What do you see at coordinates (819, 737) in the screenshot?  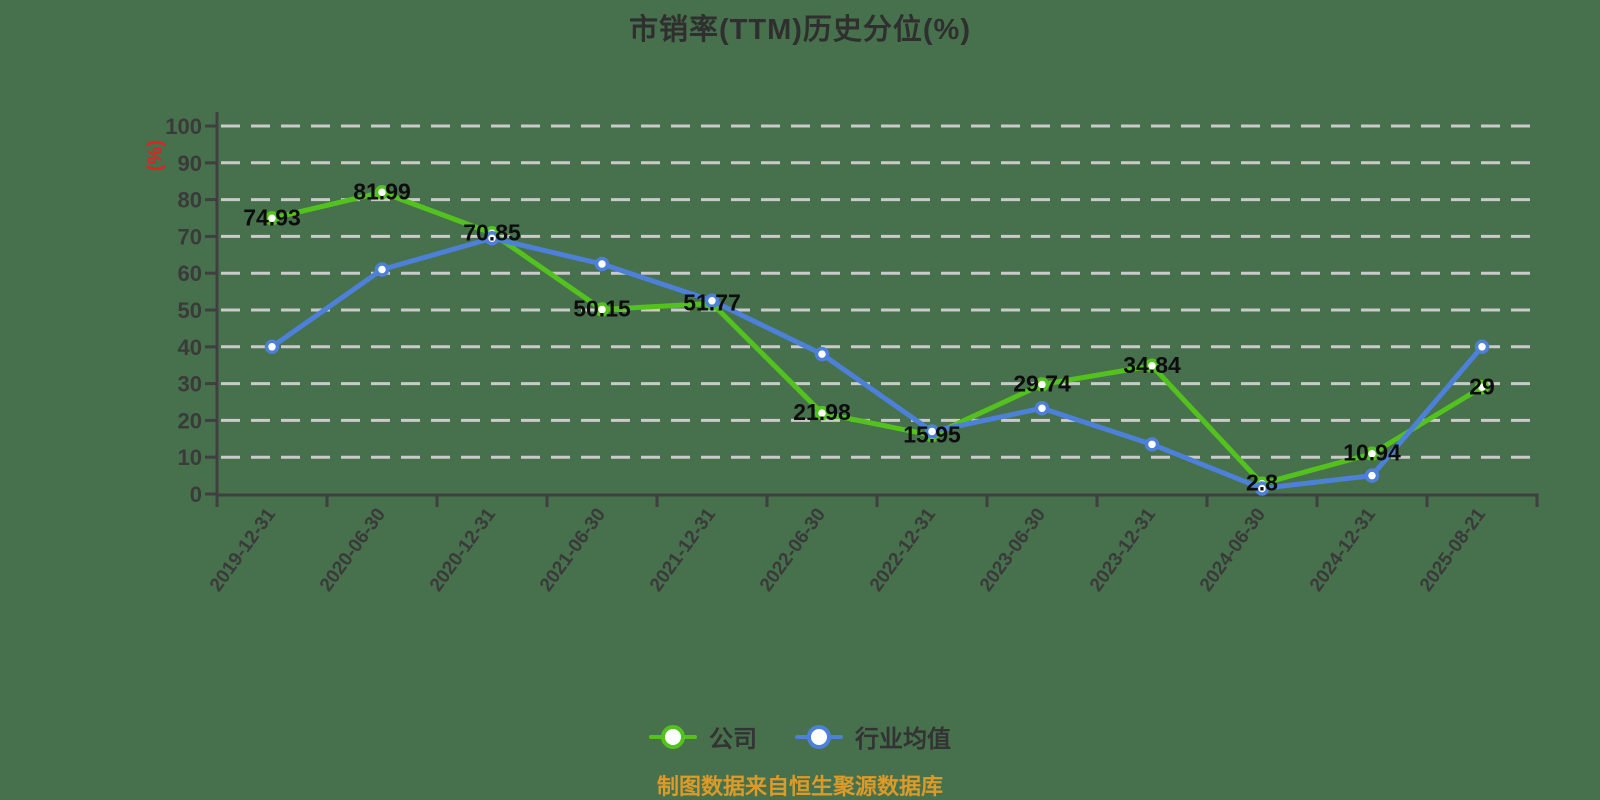 I see `industry-line-marker-icon` at bounding box center [819, 737].